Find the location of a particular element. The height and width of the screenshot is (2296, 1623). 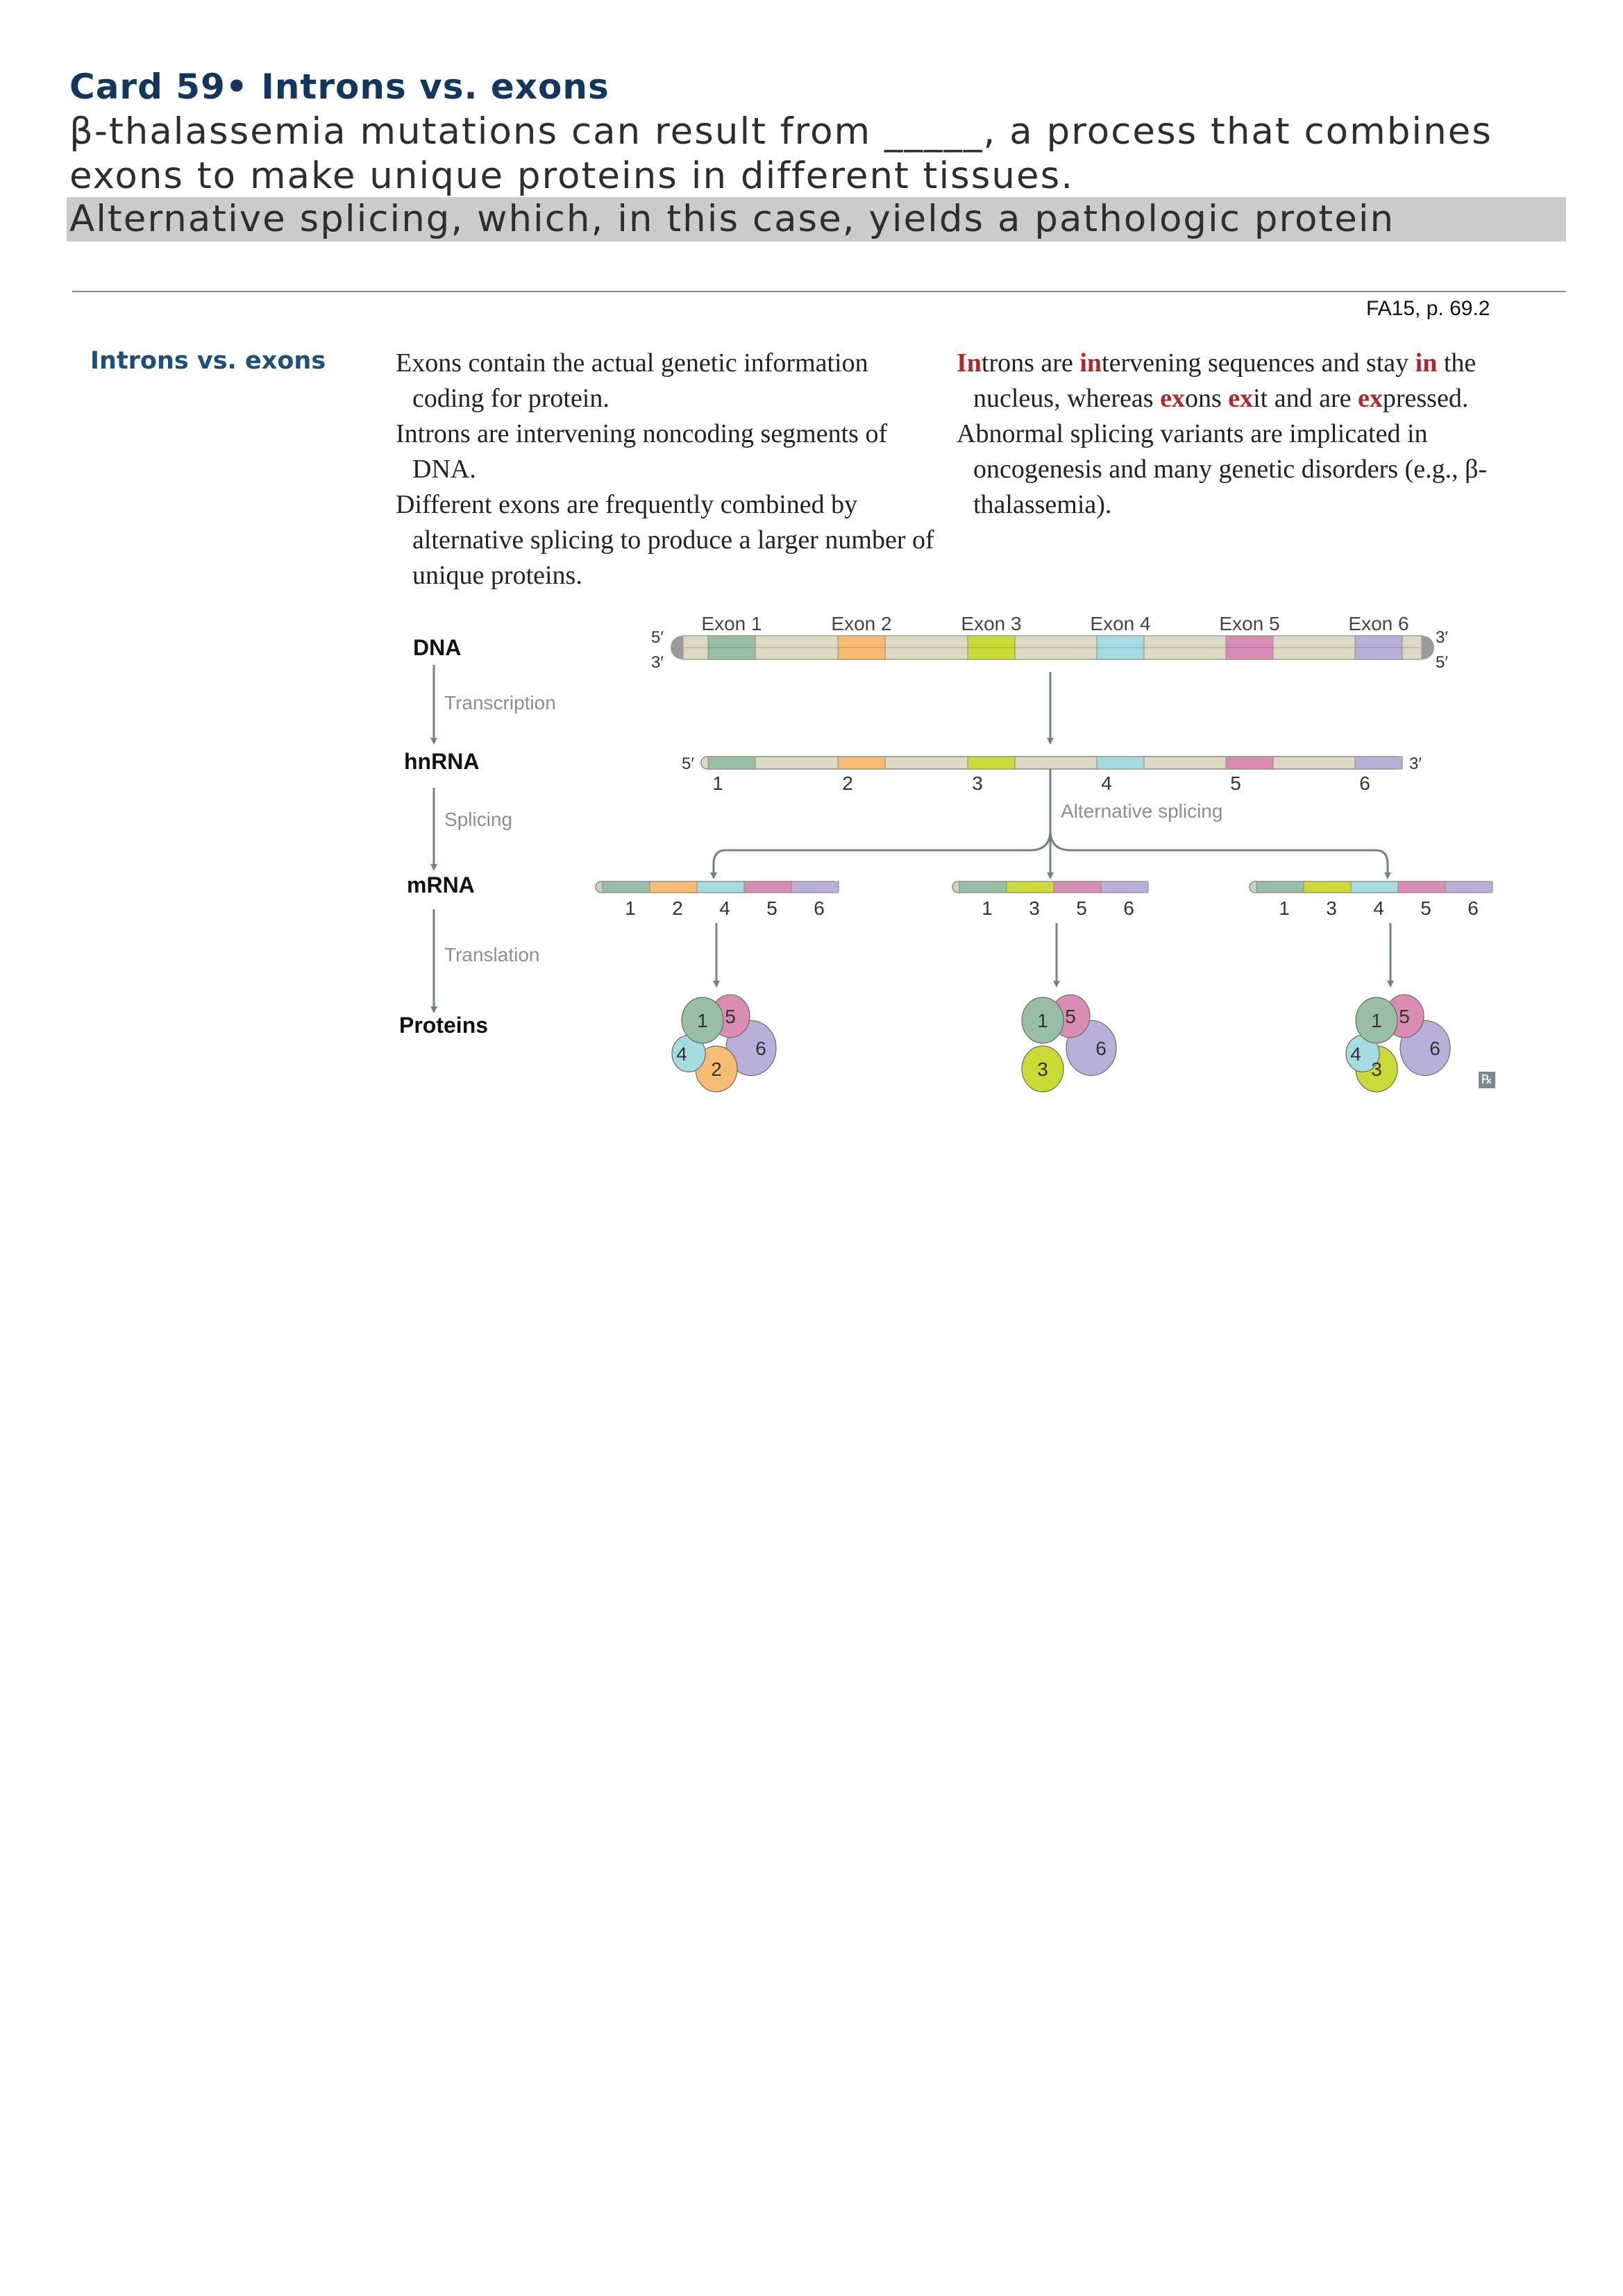

hnrna-number: 3 is located at coordinates (977, 784).